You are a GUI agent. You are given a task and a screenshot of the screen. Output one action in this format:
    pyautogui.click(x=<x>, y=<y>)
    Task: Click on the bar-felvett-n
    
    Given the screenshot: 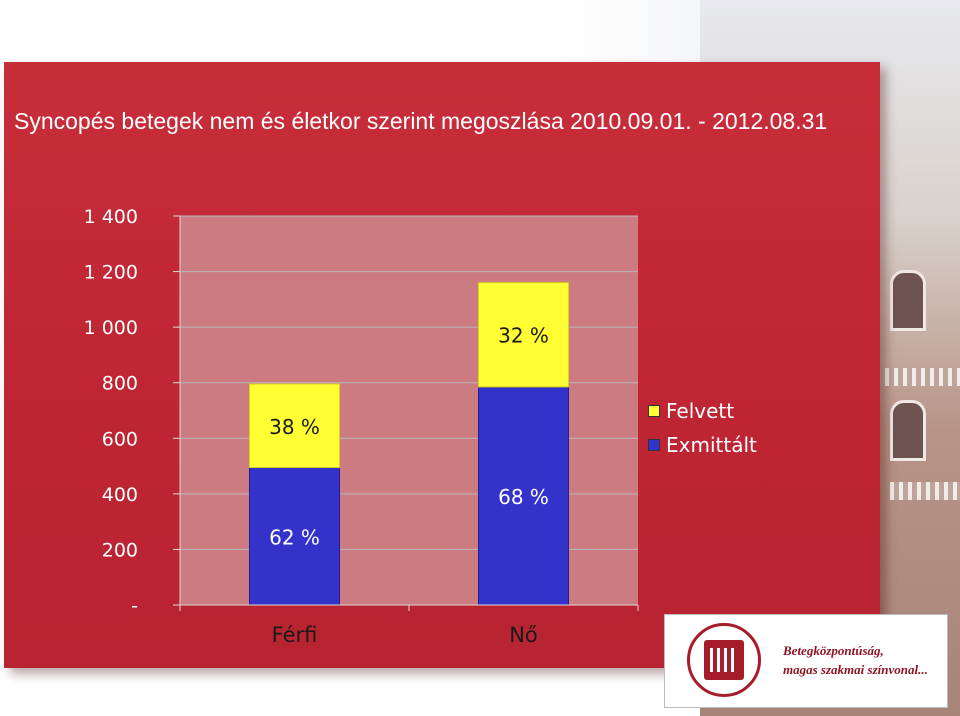 What is the action you would take?
    pyautogui.click(x=523, y=335)
    